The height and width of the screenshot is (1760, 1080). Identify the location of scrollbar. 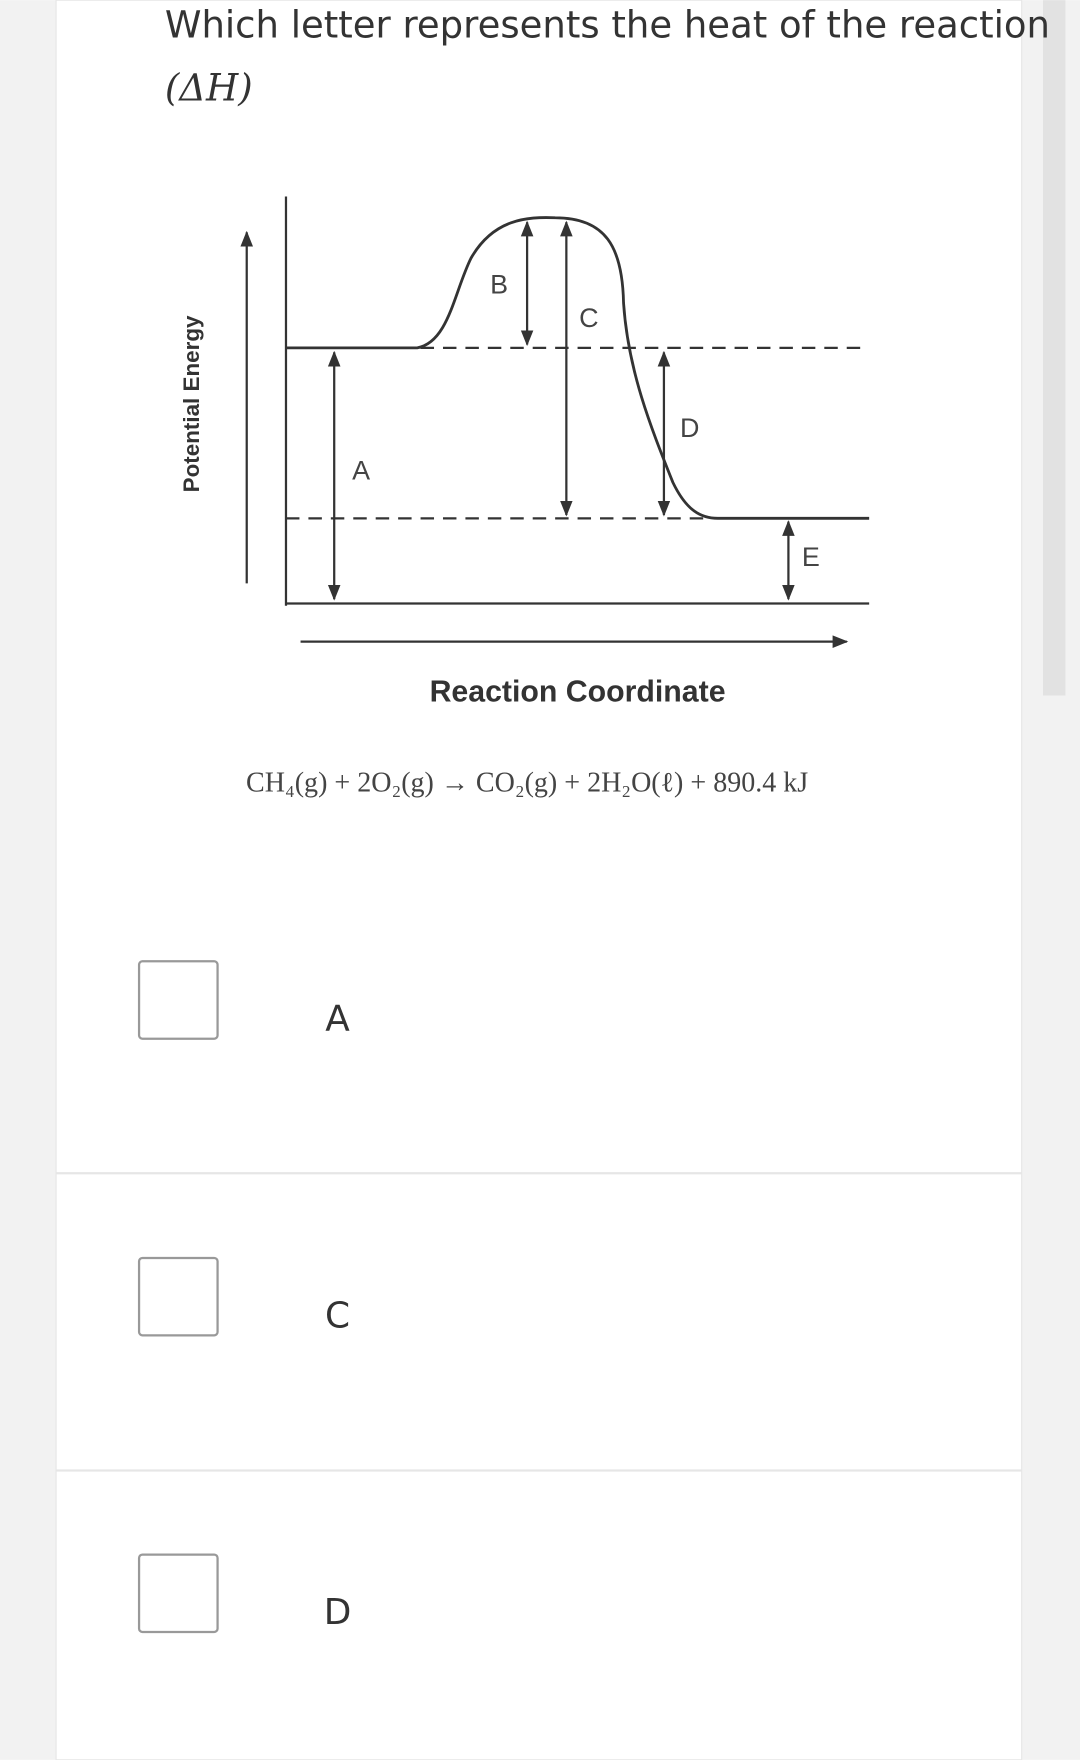
(1054, 348).